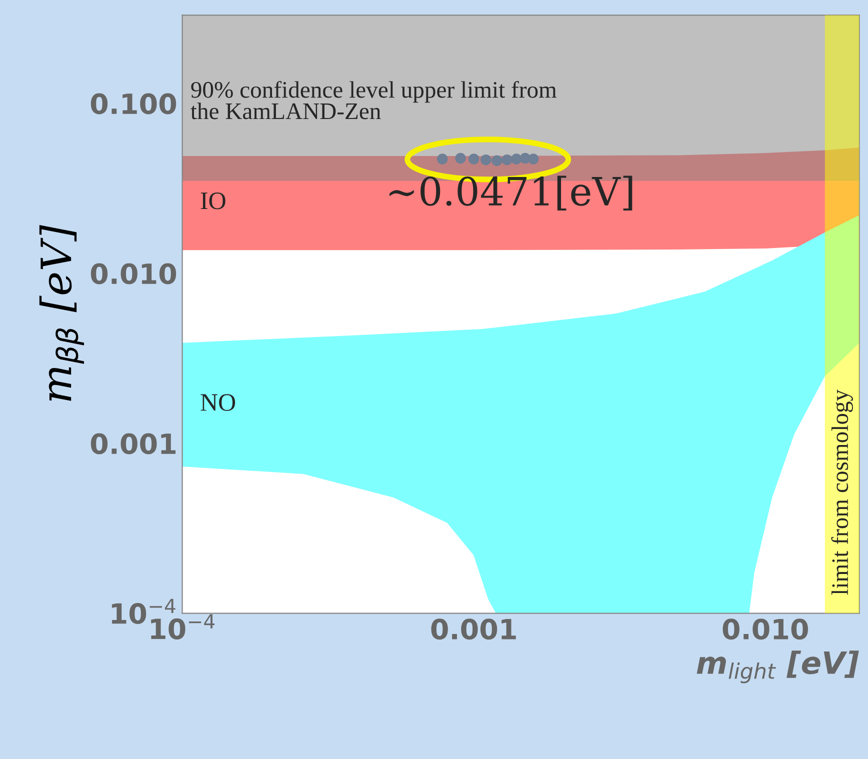 The width and height of the screenshot is (868, 759). I want to click on series-label: NO, so click(218, 402).